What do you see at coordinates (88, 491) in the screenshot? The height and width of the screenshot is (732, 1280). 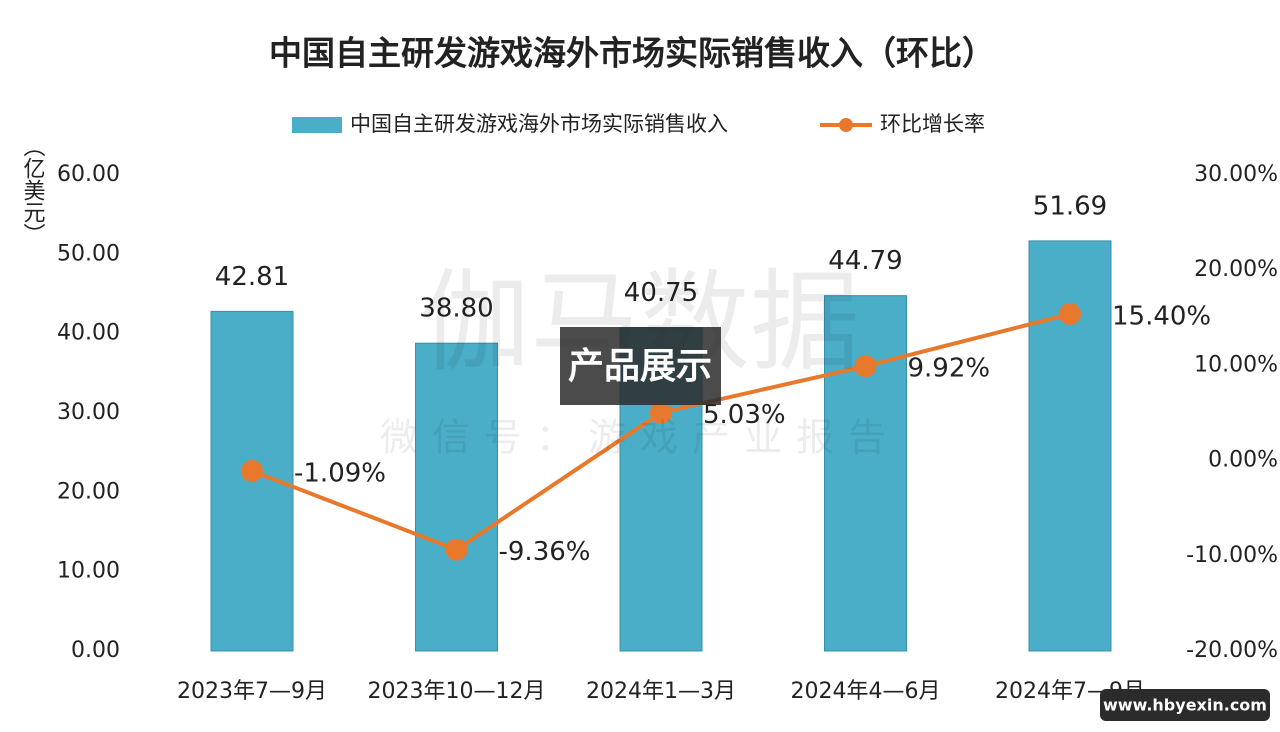 I see `y-tick-label: 20.00` at bounding box center [88, 491].